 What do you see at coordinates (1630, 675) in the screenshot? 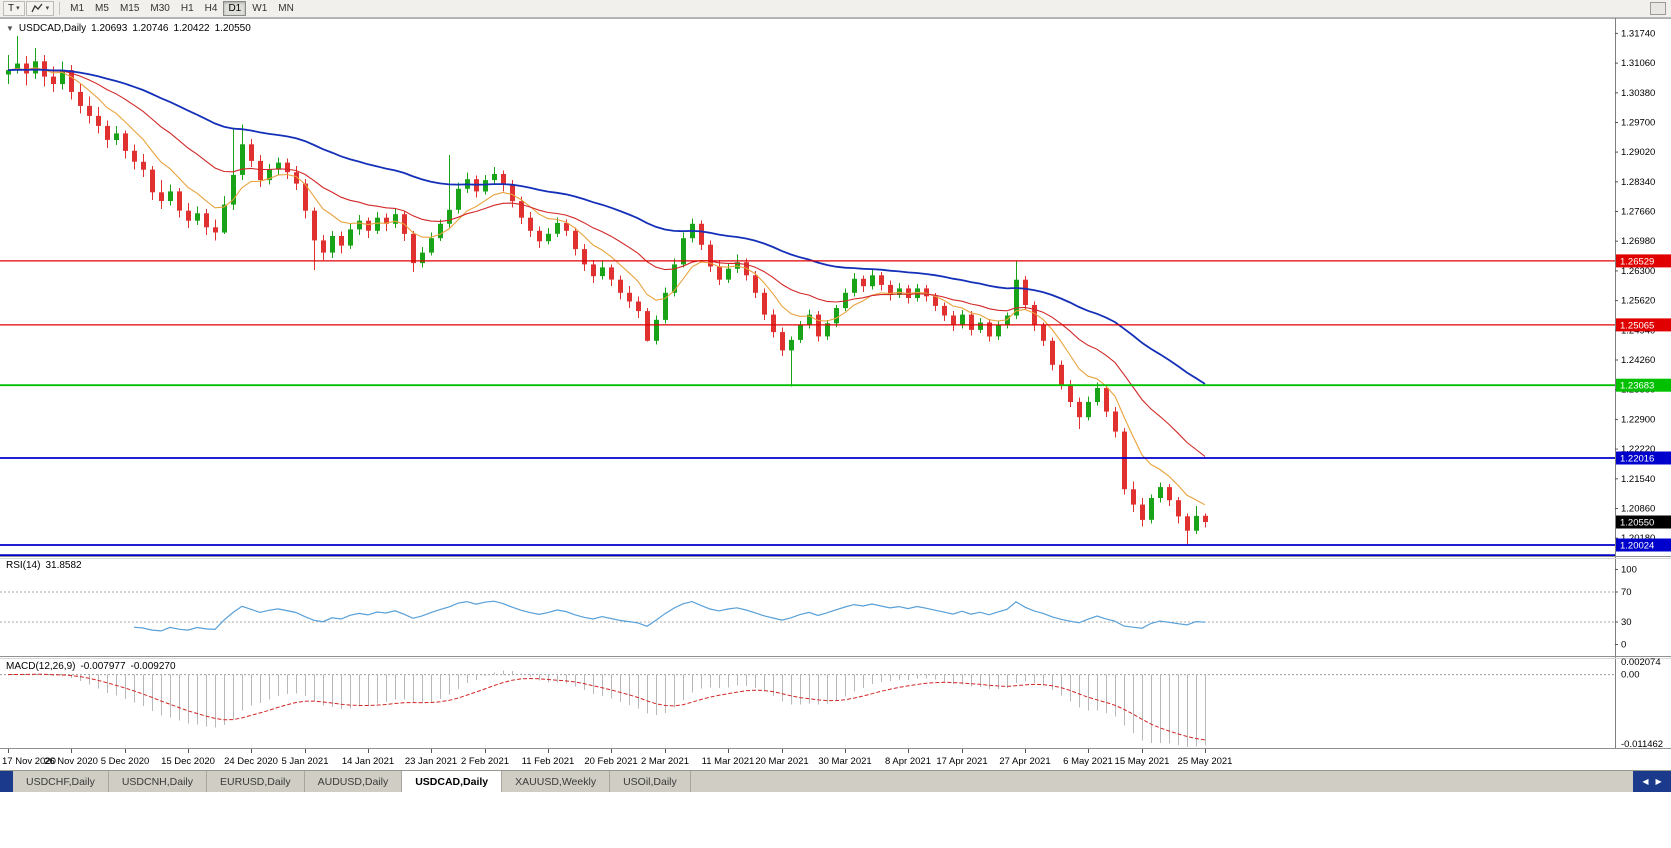
I see `svg-text: 0.00` at bounding box center [1630, 675].